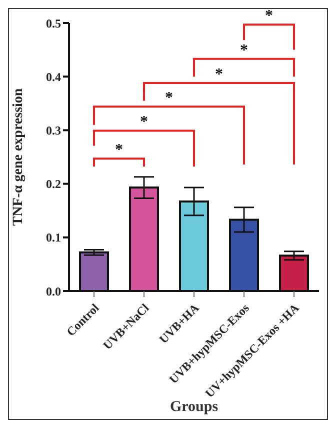 The height and width of the screenshot is (429, 336). What do you see at coordinates (53, 23) in the screenshot?
I see `y-tick-label: 0.5` at bounding box center [53, 23].